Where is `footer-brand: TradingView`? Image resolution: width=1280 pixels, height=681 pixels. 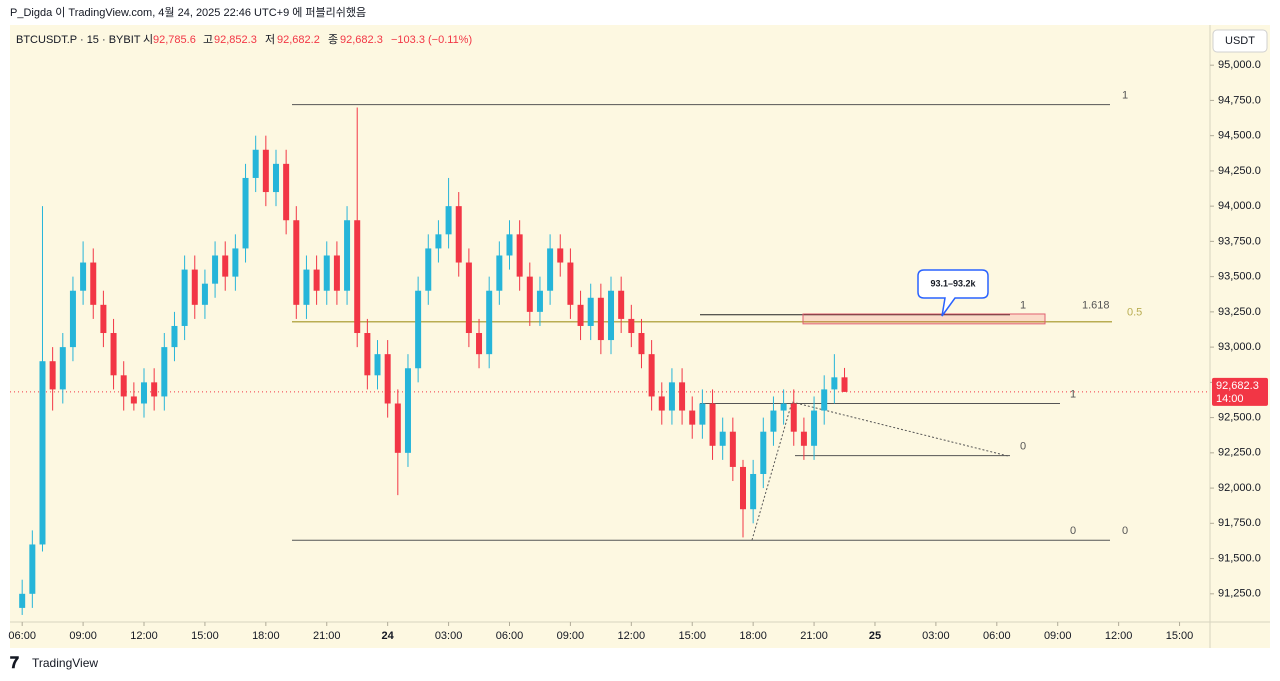
footer-brand: TradingView is located at coordinates (65, 663).